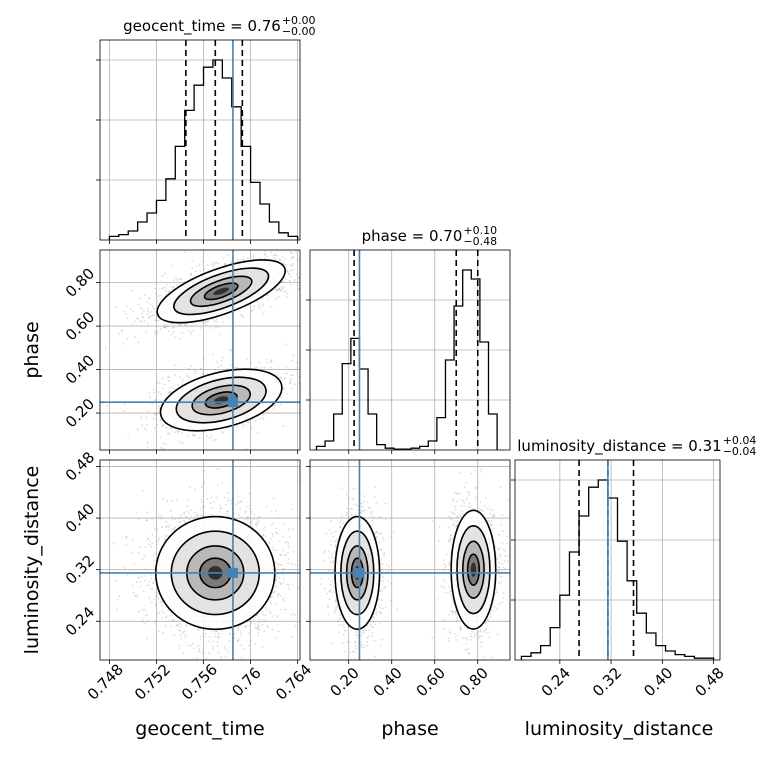  What do you see at coordinates (202, 26) in the screenshot?
I see `hist-title: geocent_time = 0.76` at bounding box center [202, 26].